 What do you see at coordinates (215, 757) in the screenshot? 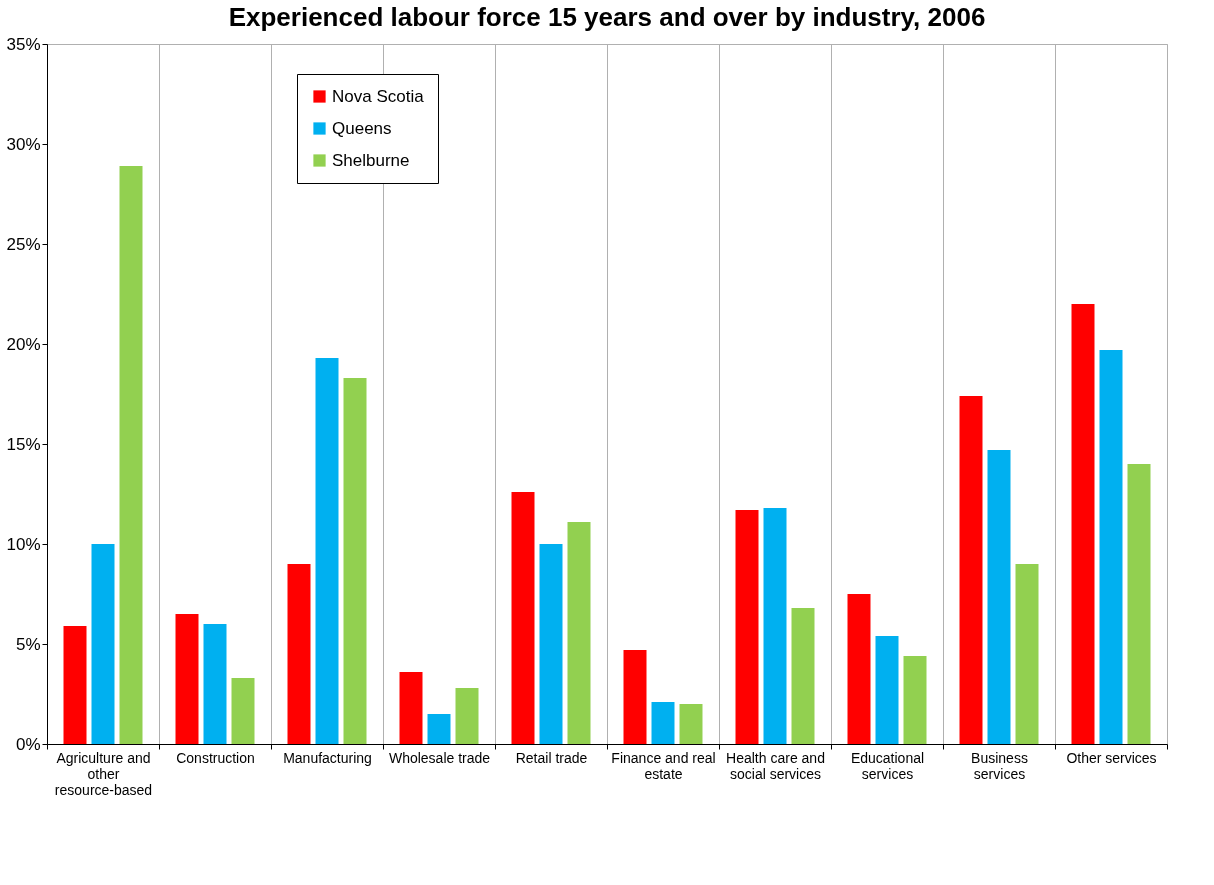
I see `x-tick-label: Construction` at bounding box center [215, 757].